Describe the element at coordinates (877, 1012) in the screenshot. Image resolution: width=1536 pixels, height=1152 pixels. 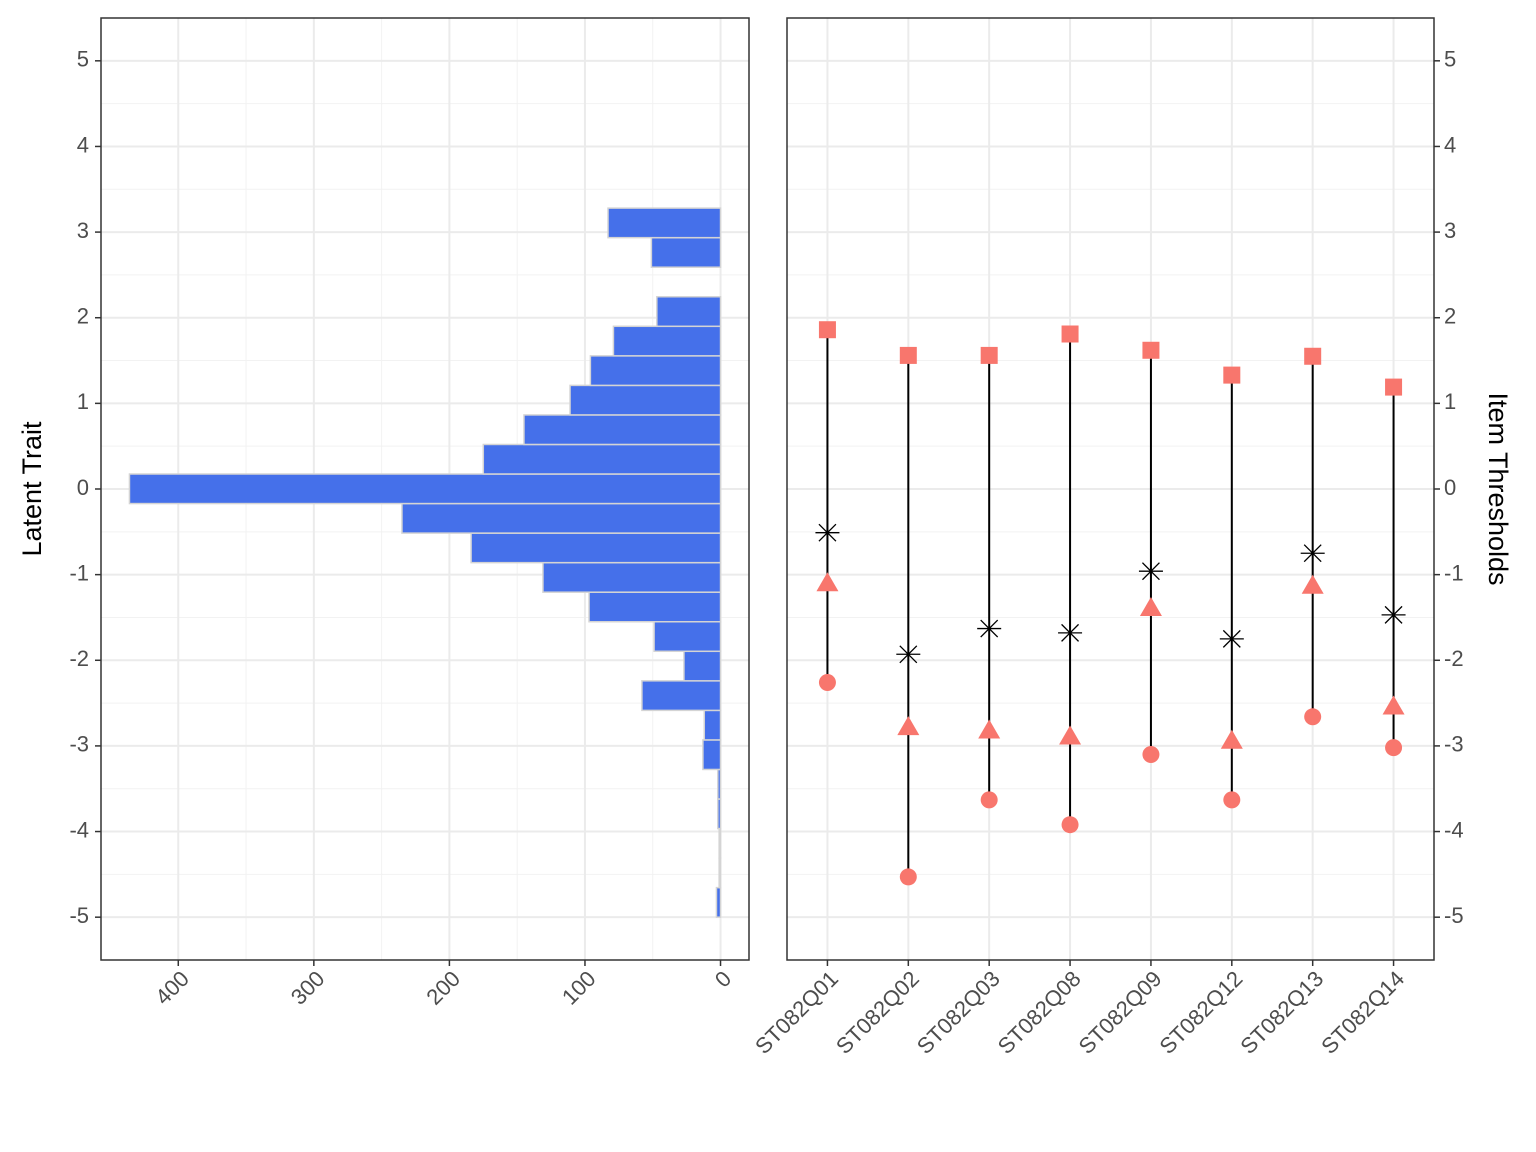
I see `x-tick-label: ST082Q02` at that location.